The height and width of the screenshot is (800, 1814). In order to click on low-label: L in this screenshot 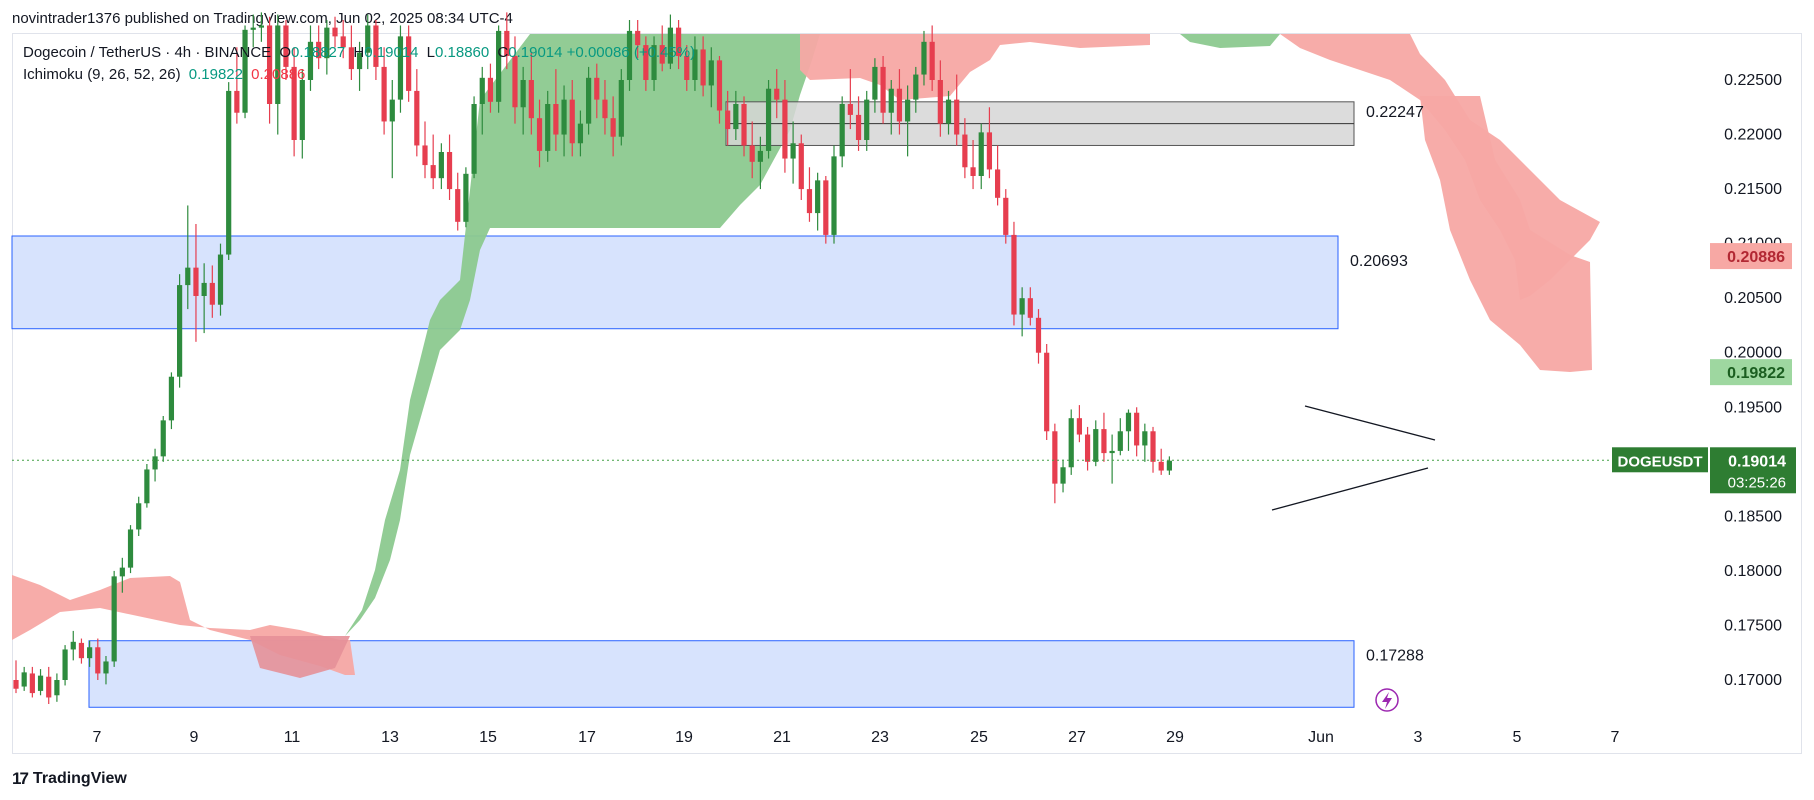, I will do `click(431, 52)`.